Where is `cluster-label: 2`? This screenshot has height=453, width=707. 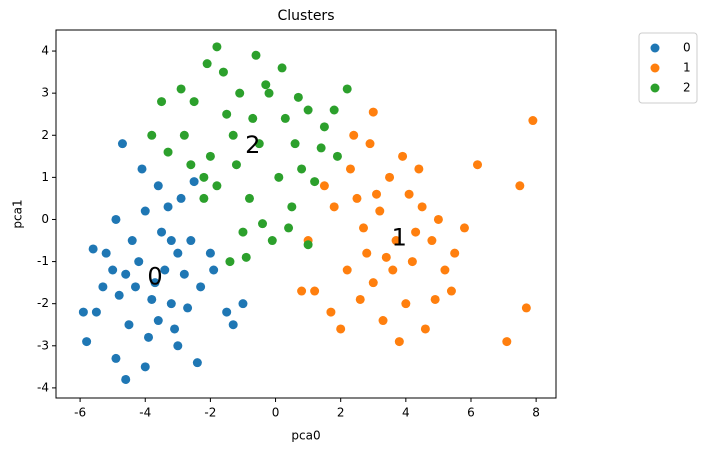
cluster-label: 2 is located at coordinates (252, 145).